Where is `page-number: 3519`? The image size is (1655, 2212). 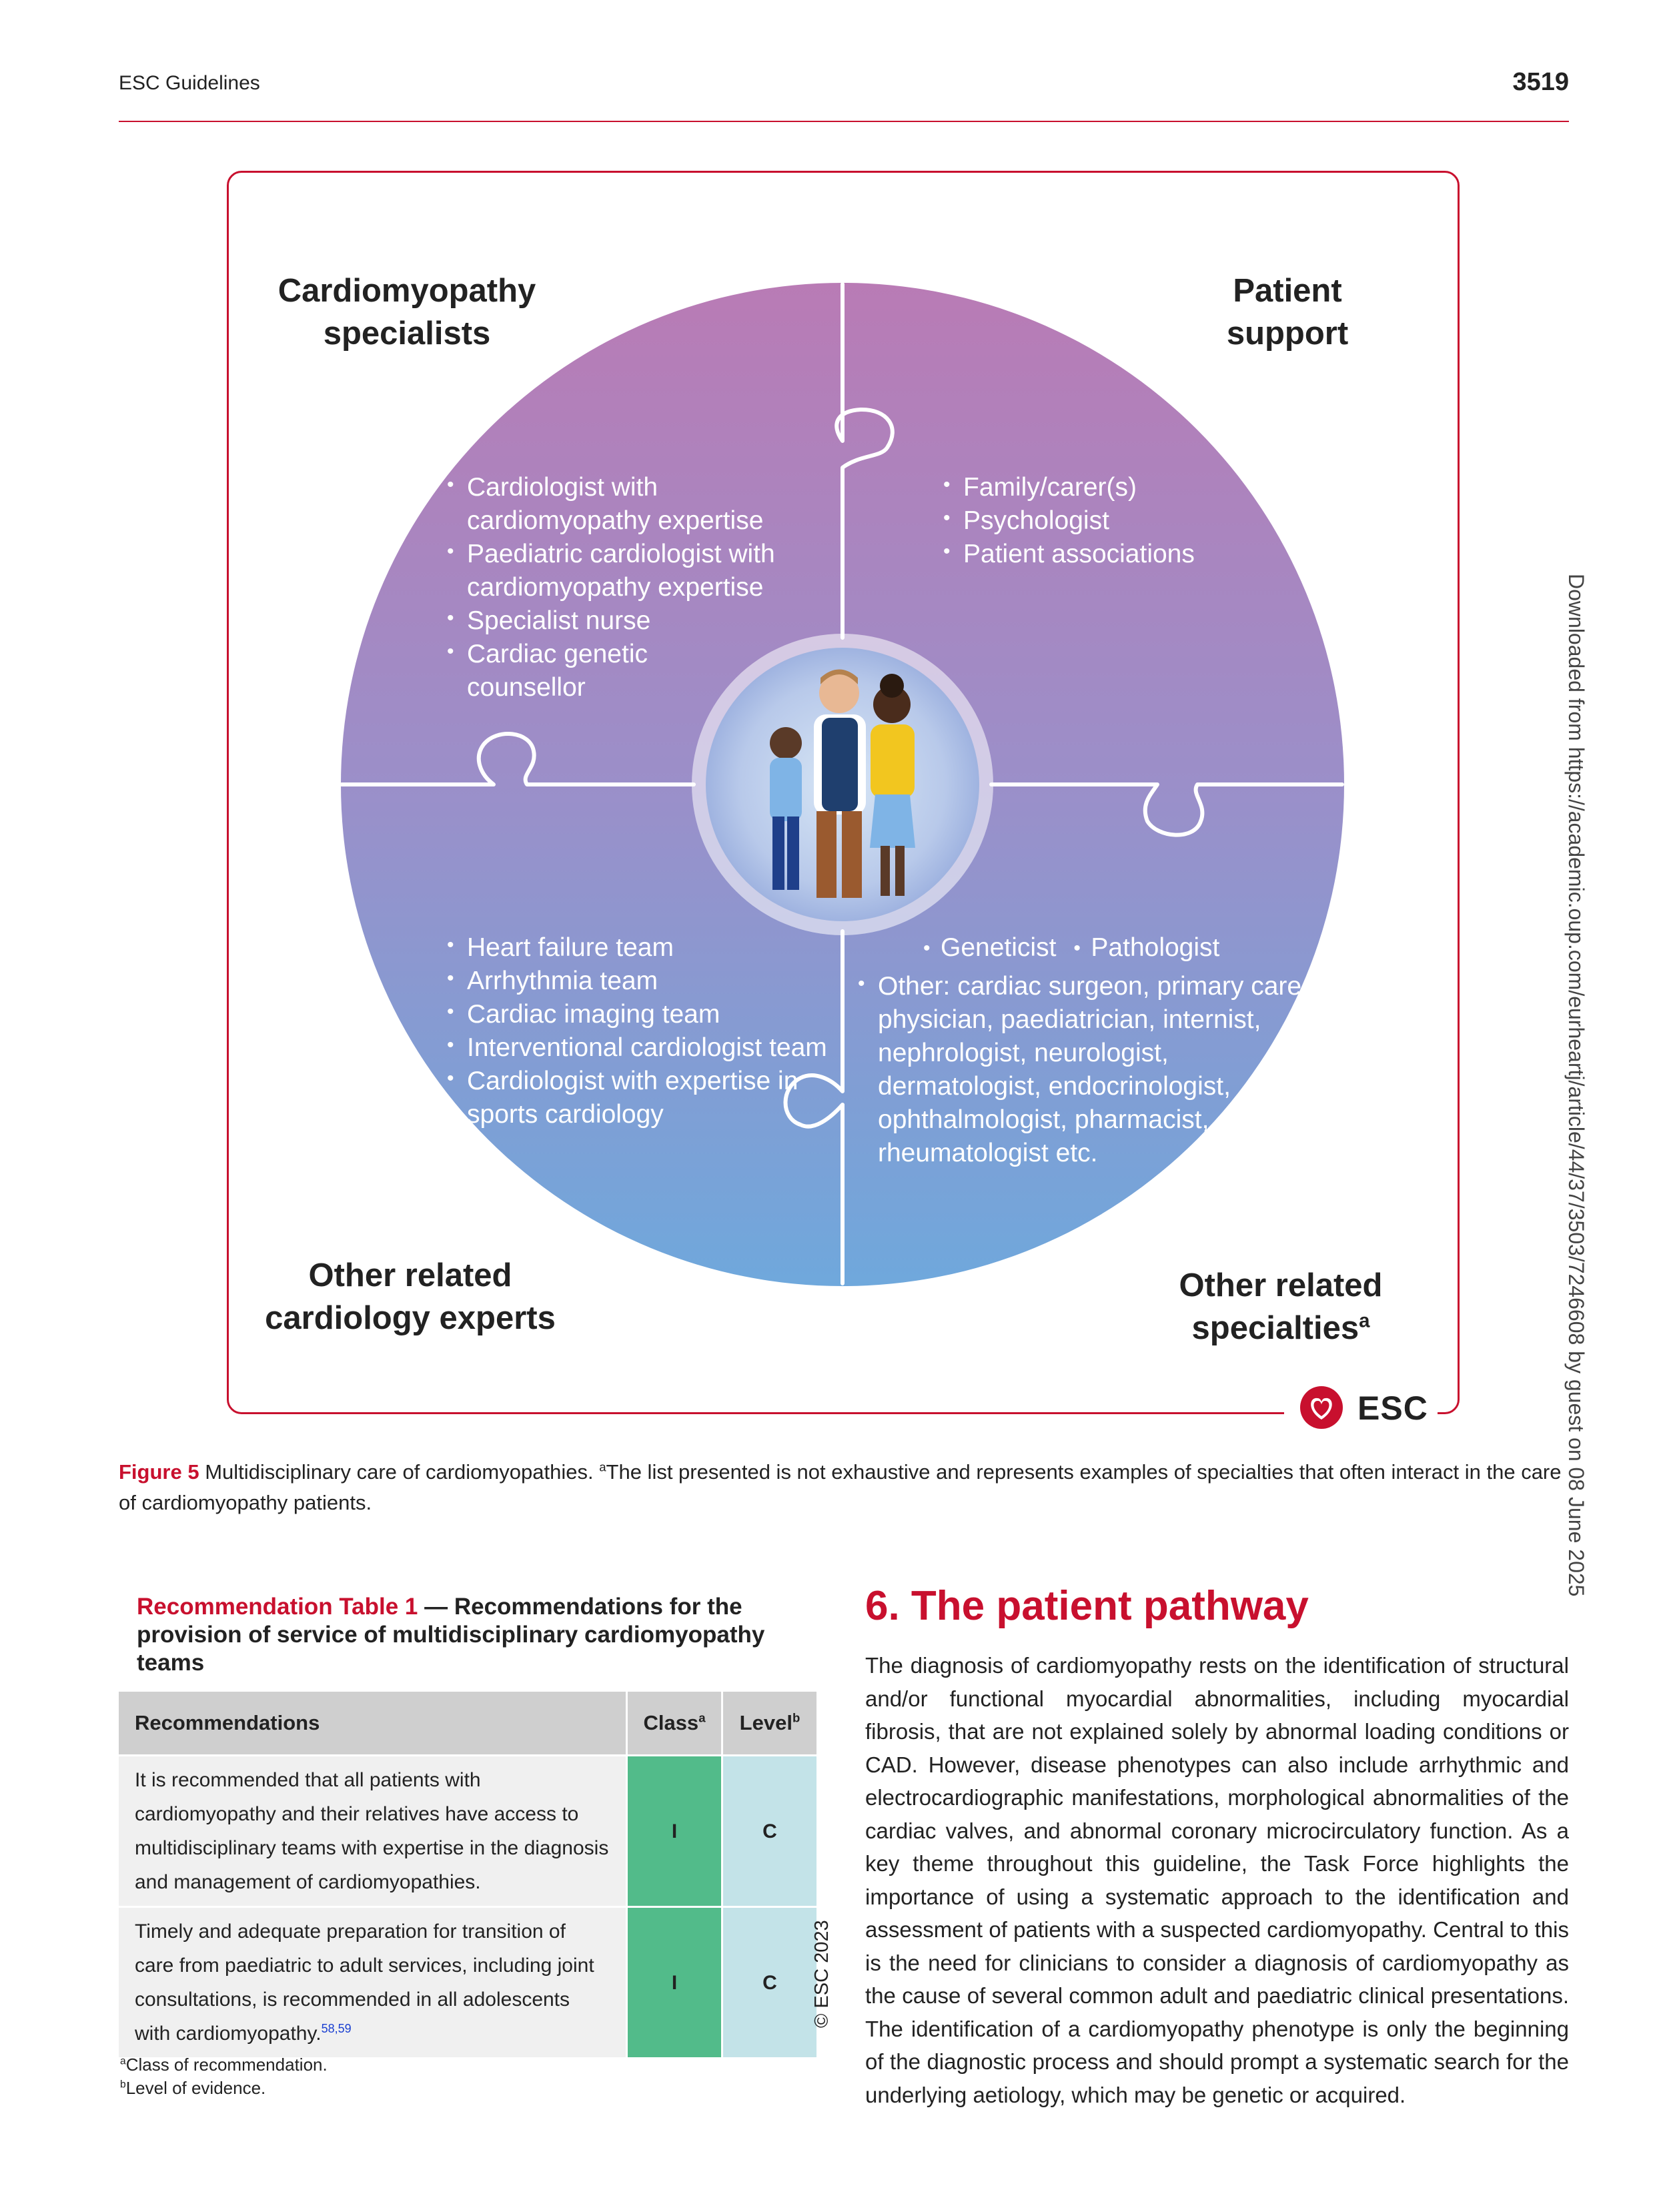
page-number: 3519 is located at coordinates (1540, 82).